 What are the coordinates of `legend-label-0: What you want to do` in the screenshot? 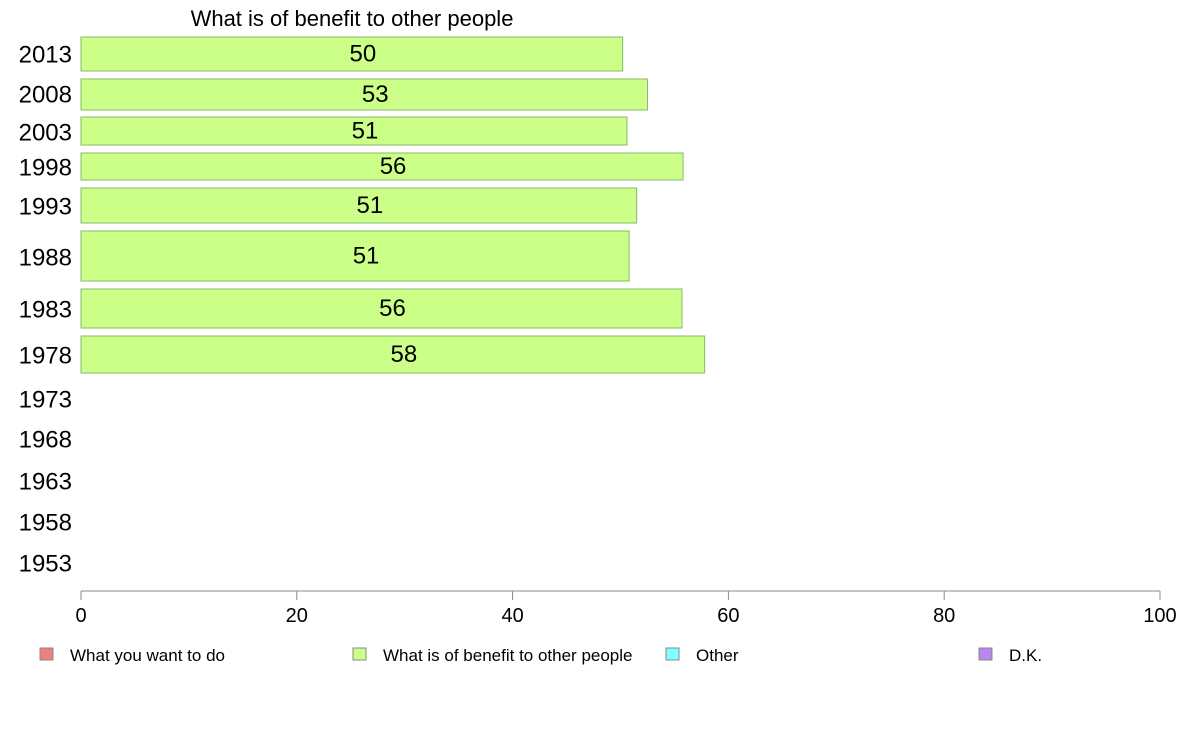 It's located at (147, 655).